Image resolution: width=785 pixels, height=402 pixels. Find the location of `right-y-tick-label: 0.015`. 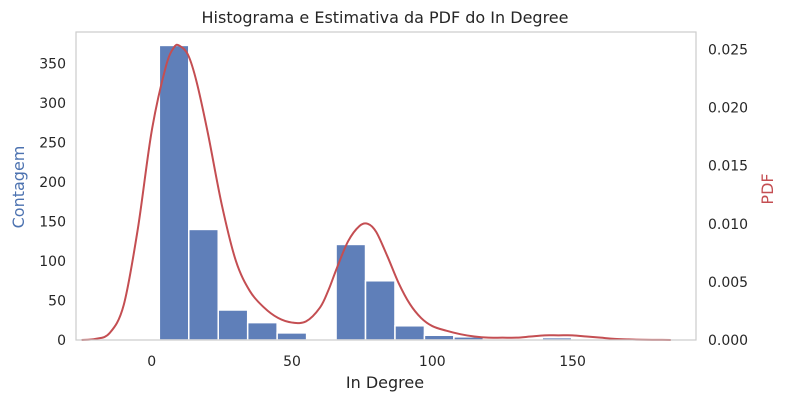

right-y-tick-label: 0.015 is located at coordinates (728, 167).